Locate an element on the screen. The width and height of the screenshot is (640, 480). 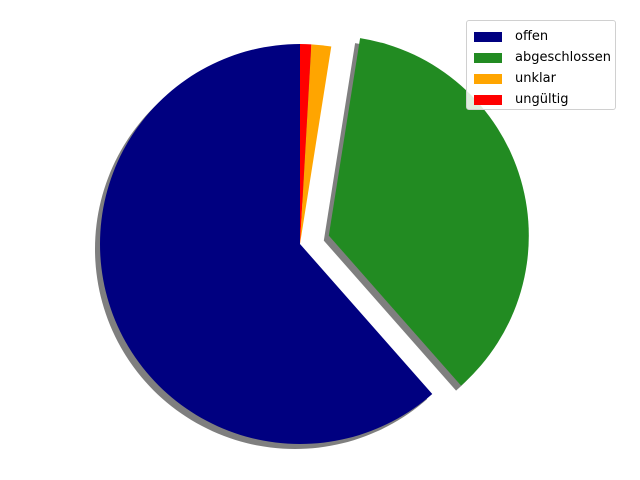
chart-legend: offen abgeschlossen unklar ungültig is located at coordinates (541, 65).